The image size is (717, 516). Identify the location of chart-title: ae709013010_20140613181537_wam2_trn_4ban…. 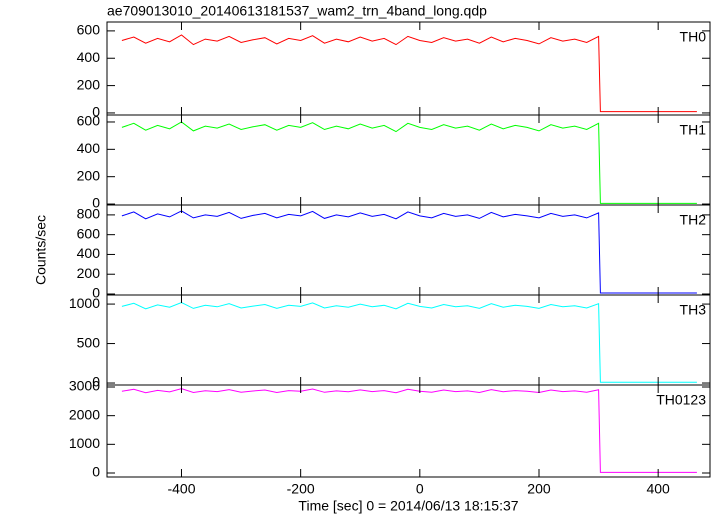
(297, 11).